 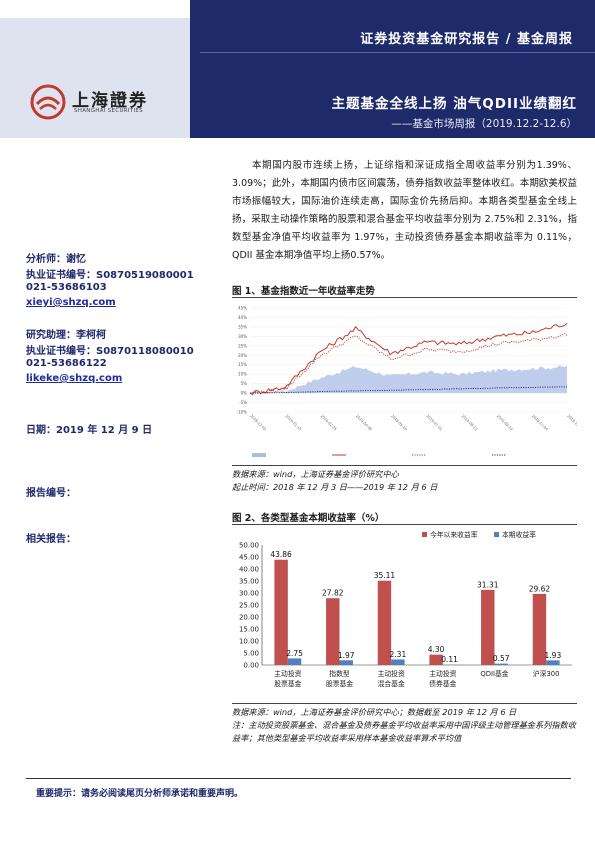 What do you see at coordinates (242, 345) in the screenshot?
I see `y-tick-label: 25%` at bounding box center [242, 345].